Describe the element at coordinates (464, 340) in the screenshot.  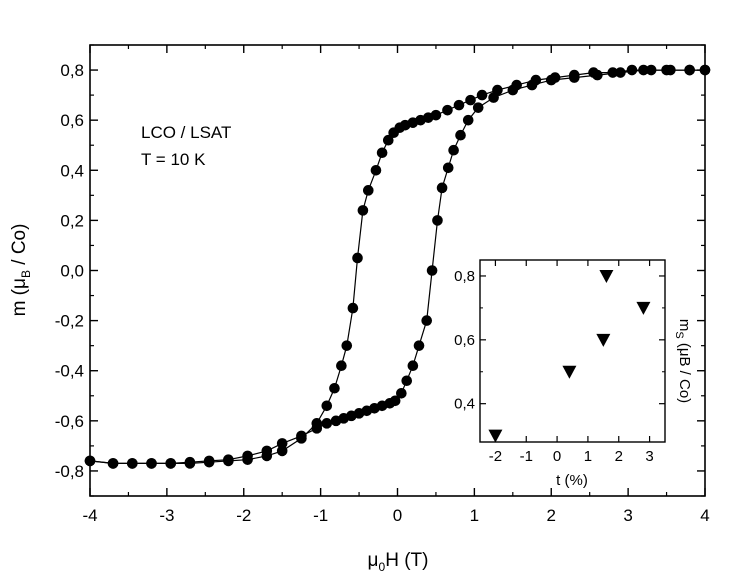
I see `inset-y-tick-label: 0,6` at that location.